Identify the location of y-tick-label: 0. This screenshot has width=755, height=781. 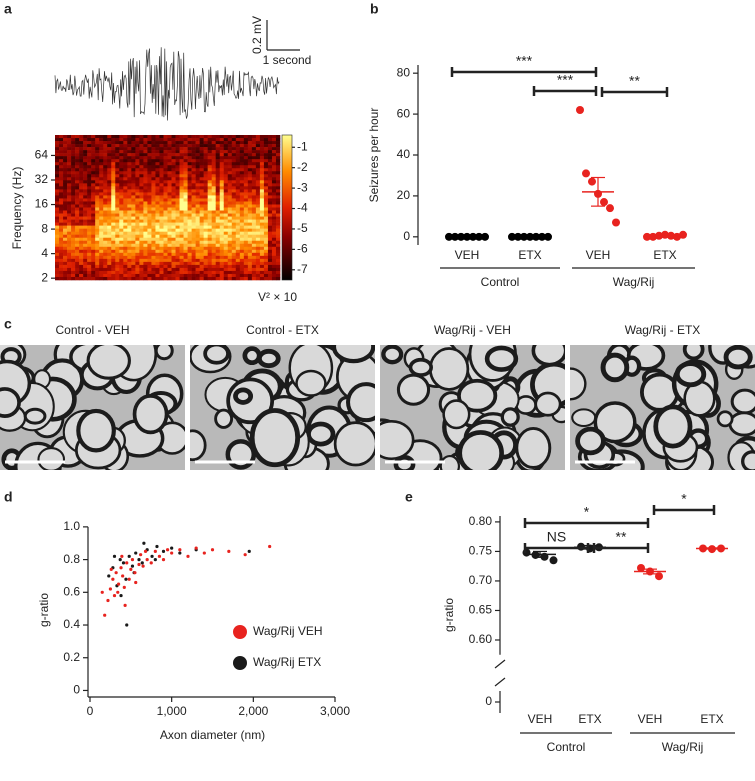
(76, 690).